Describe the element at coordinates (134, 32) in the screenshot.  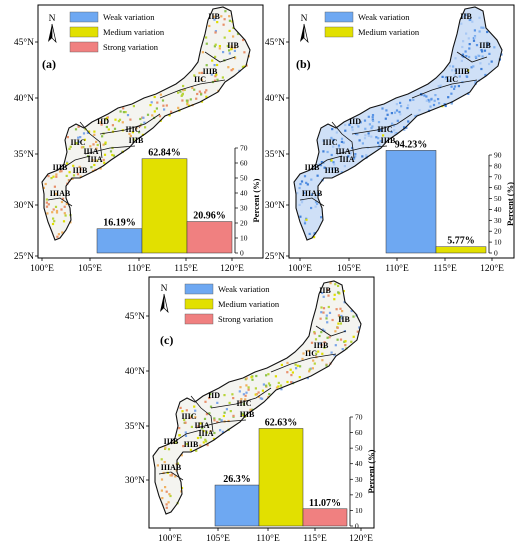
I see `legend-label: Medium variation` at that location.